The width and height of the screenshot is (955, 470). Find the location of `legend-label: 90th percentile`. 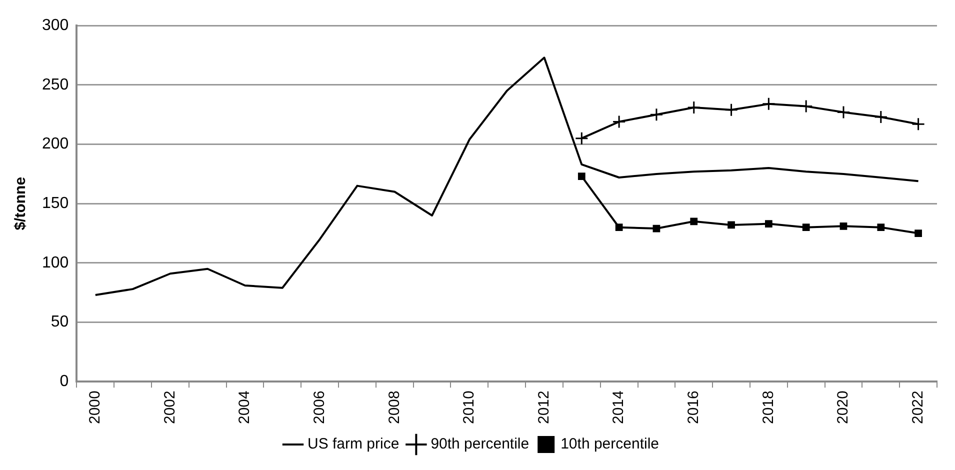

legend-label: 90th percentile is located at coordinates (480, 444).